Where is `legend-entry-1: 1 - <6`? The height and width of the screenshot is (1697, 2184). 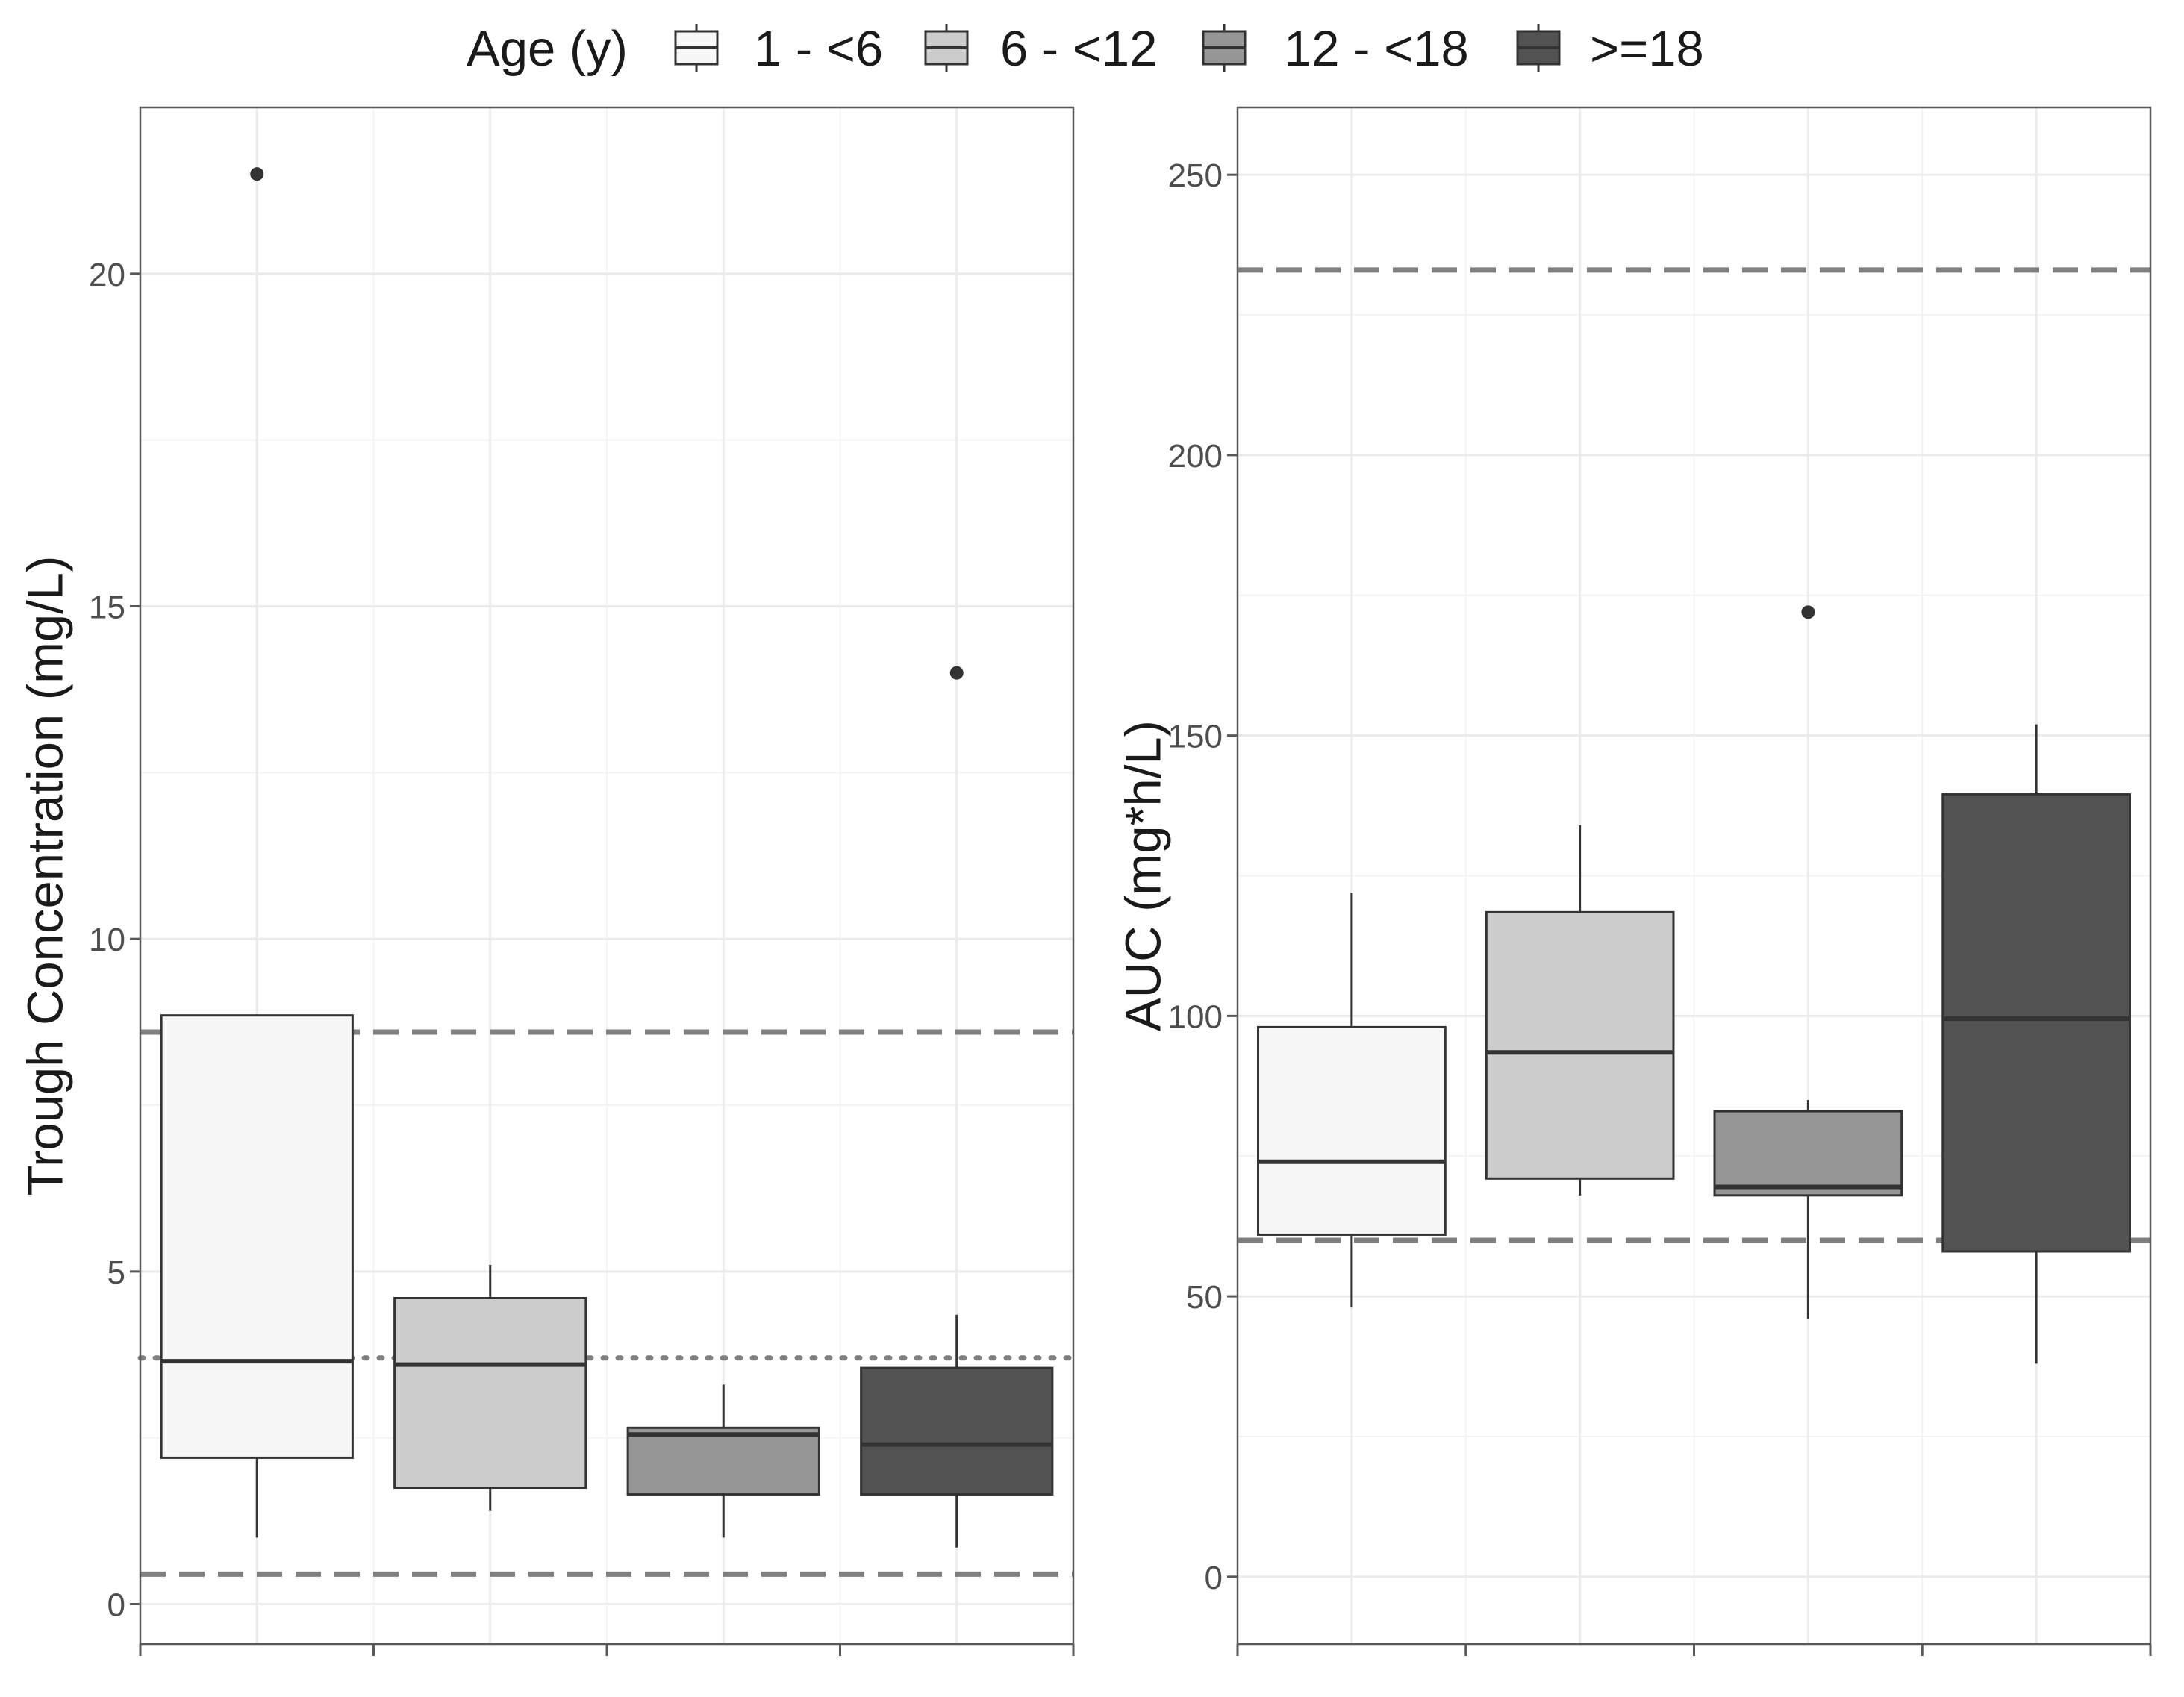
legend-entry-1: 1 - <6 is located at coordinates (778, 49).